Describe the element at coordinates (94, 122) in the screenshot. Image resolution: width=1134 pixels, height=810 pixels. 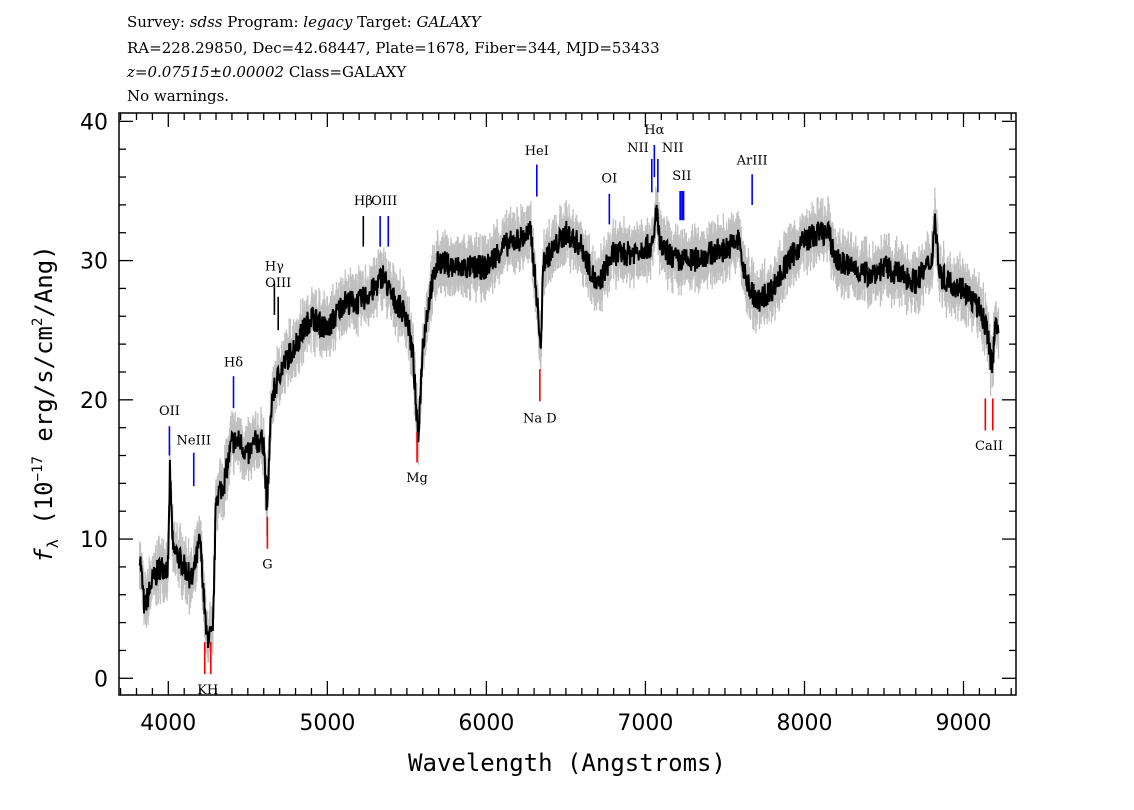
I see `y-tick-label: 40` at that location.